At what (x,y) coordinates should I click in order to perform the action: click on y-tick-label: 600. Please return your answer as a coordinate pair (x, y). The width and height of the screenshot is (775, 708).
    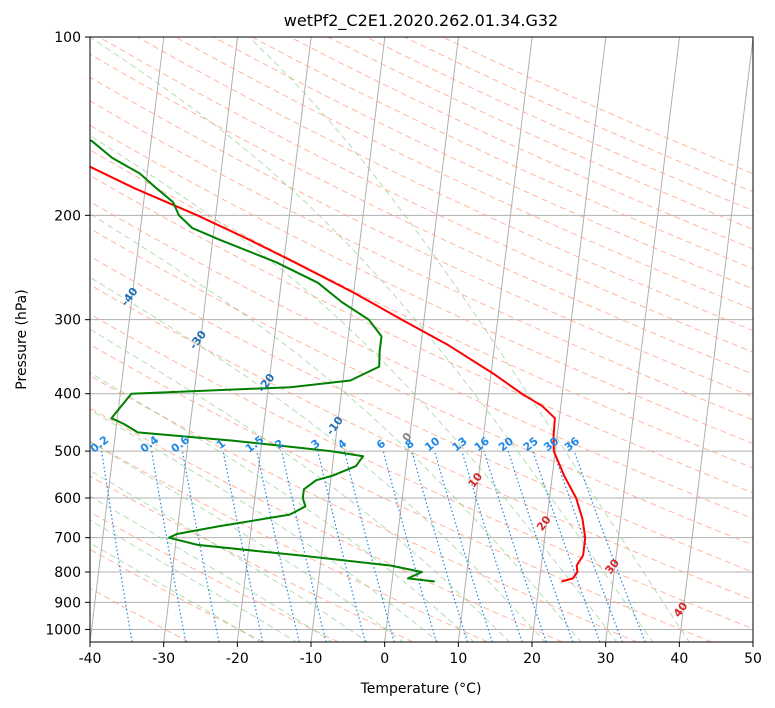
    Looking at the image, I should click on (67, 499).